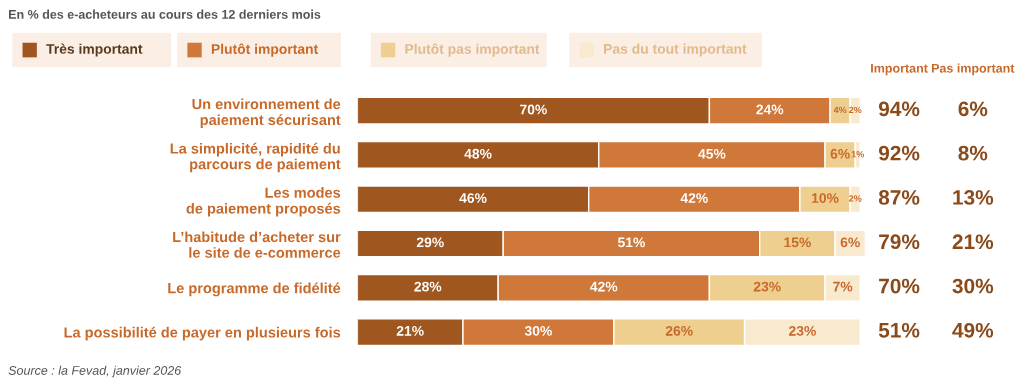  What do you see at coordinates (631, 242) in the screenshot?
I see `data-label: 51%` at bounding box center [631, 242].